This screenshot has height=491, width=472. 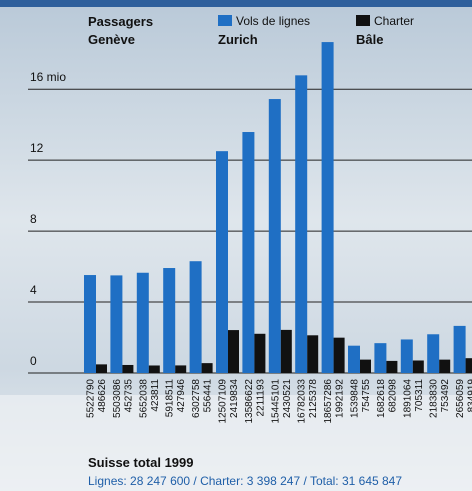 What do you see at coordinates (419, 395) in the screenshot?
I see `value-label: 705311` at bounding box center [419, 395].